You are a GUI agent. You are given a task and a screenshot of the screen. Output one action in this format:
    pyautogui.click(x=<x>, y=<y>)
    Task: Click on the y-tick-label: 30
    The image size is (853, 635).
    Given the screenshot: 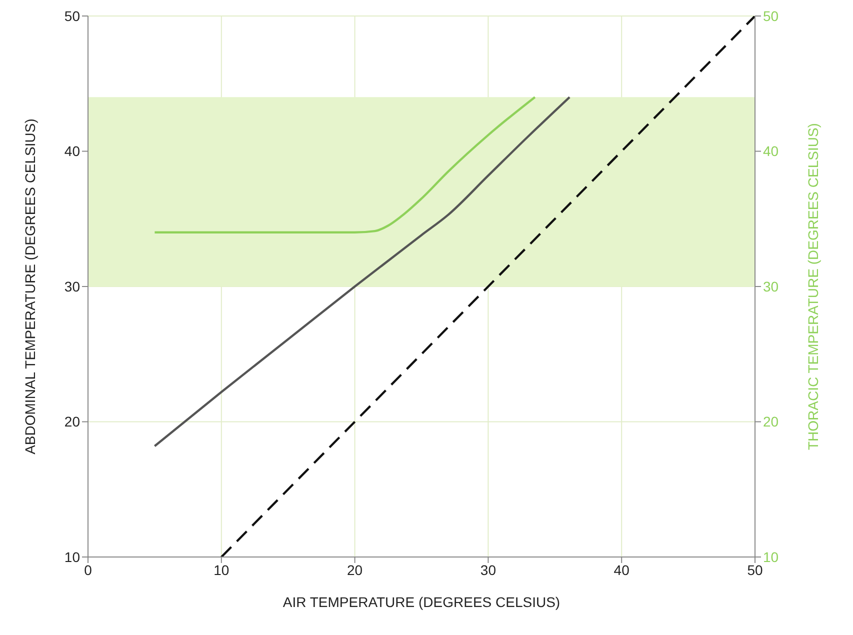 What is the action you would take?
    pyautogui.click(x=72, y=286)
    